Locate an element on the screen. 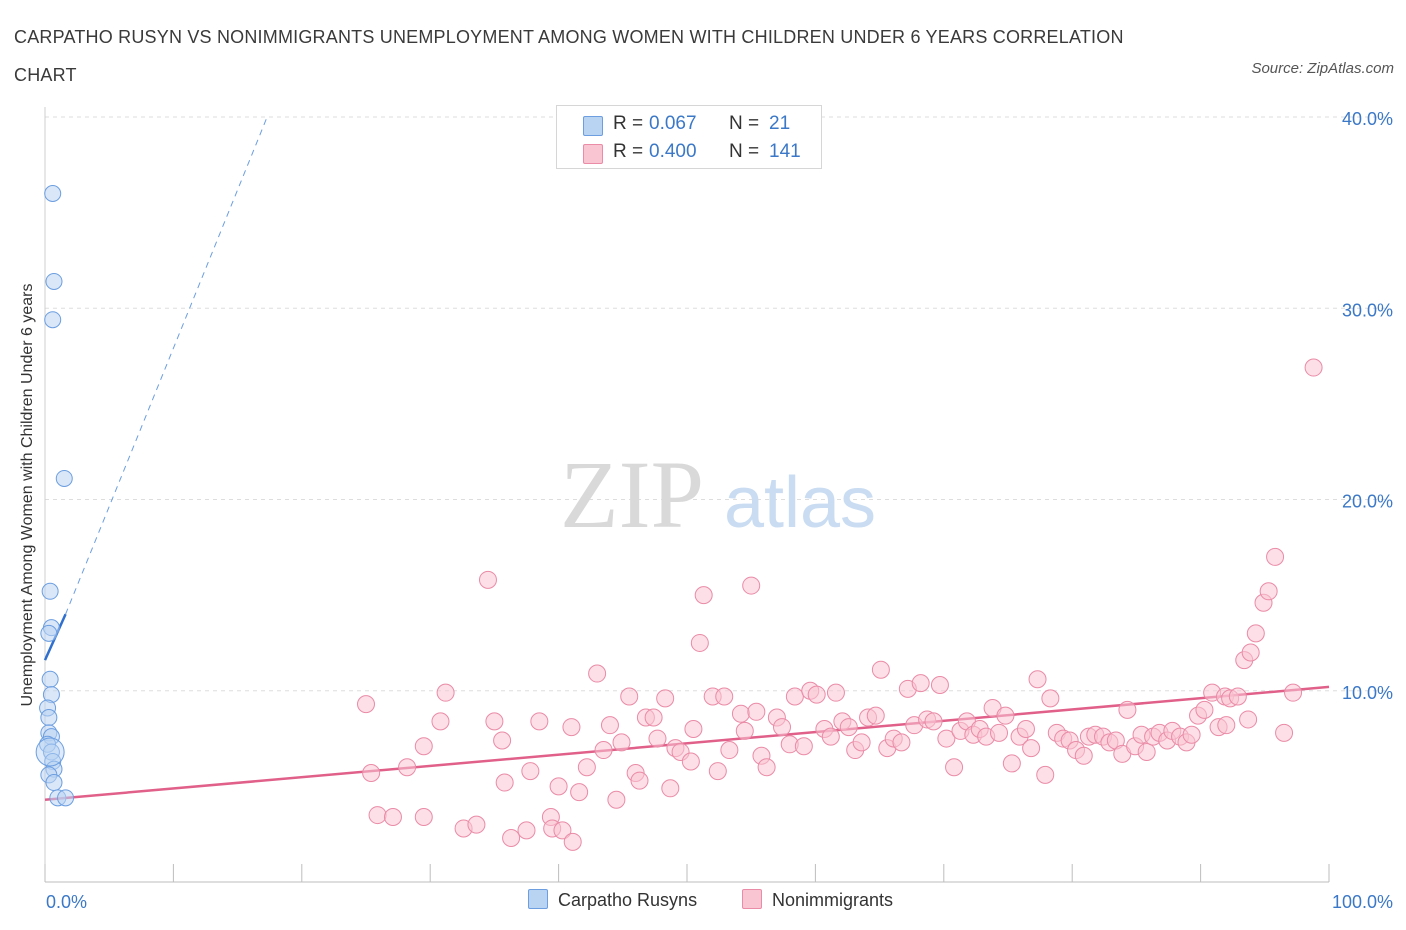 The width and height of the screenshot is (1406, 930). n-label: N = is located at coordinates (744, 123).